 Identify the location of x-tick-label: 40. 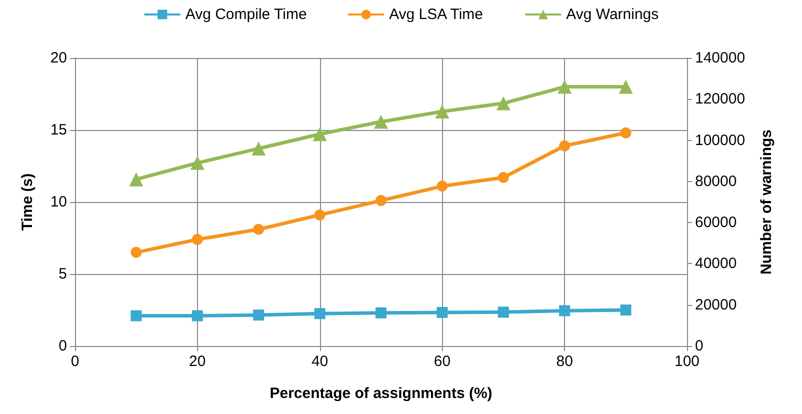
(319, 361).